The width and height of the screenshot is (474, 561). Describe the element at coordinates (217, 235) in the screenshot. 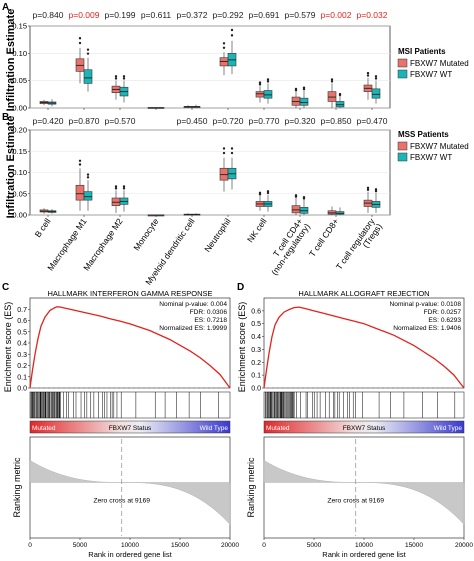

I see `category-label: Neutrophil` at that location.